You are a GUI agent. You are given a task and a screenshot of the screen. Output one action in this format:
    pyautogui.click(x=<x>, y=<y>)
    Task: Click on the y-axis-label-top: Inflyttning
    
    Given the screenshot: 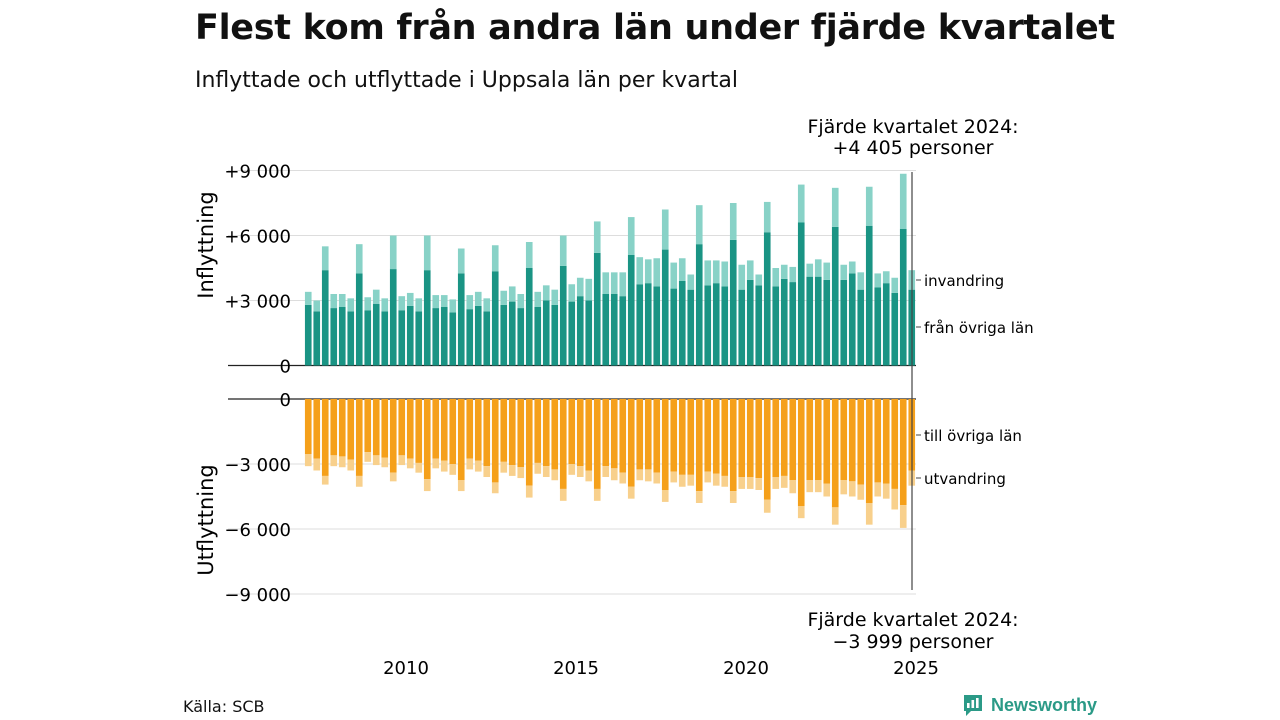 What is the action you would take?
    pyautogui.click(x=206, y=244)
    